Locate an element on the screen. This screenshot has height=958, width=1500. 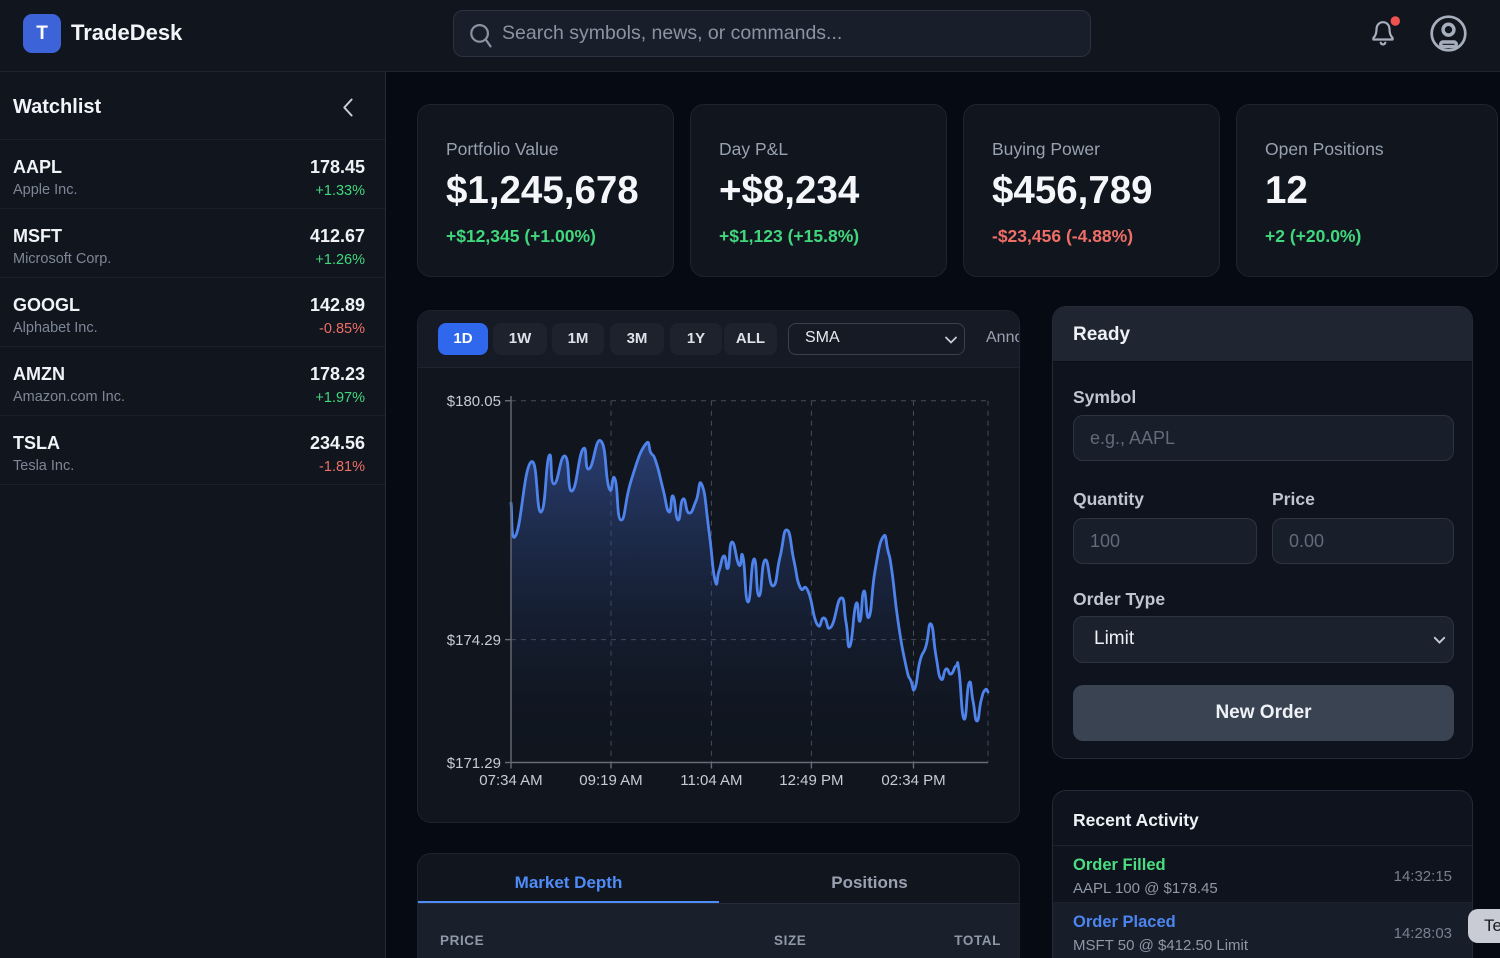
svg-text: 07:34 AM is located at coordinates (510, 780).